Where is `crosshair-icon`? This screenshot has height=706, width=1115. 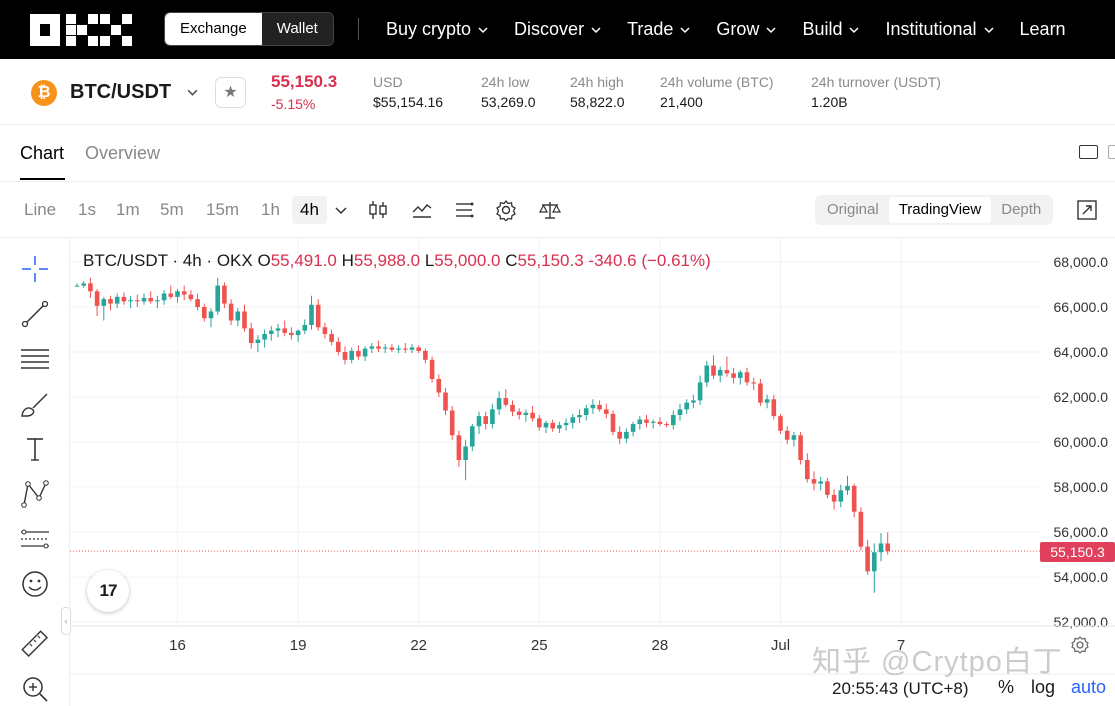 crosshair-icon is located at coordinates (35, 269).